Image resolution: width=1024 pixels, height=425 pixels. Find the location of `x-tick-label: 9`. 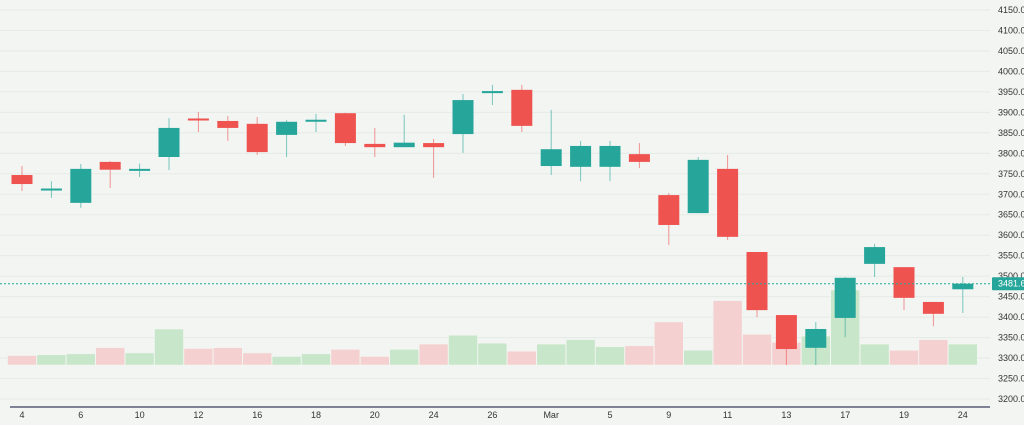

x-tick-label: 9 is located at coordinates (668, 415).